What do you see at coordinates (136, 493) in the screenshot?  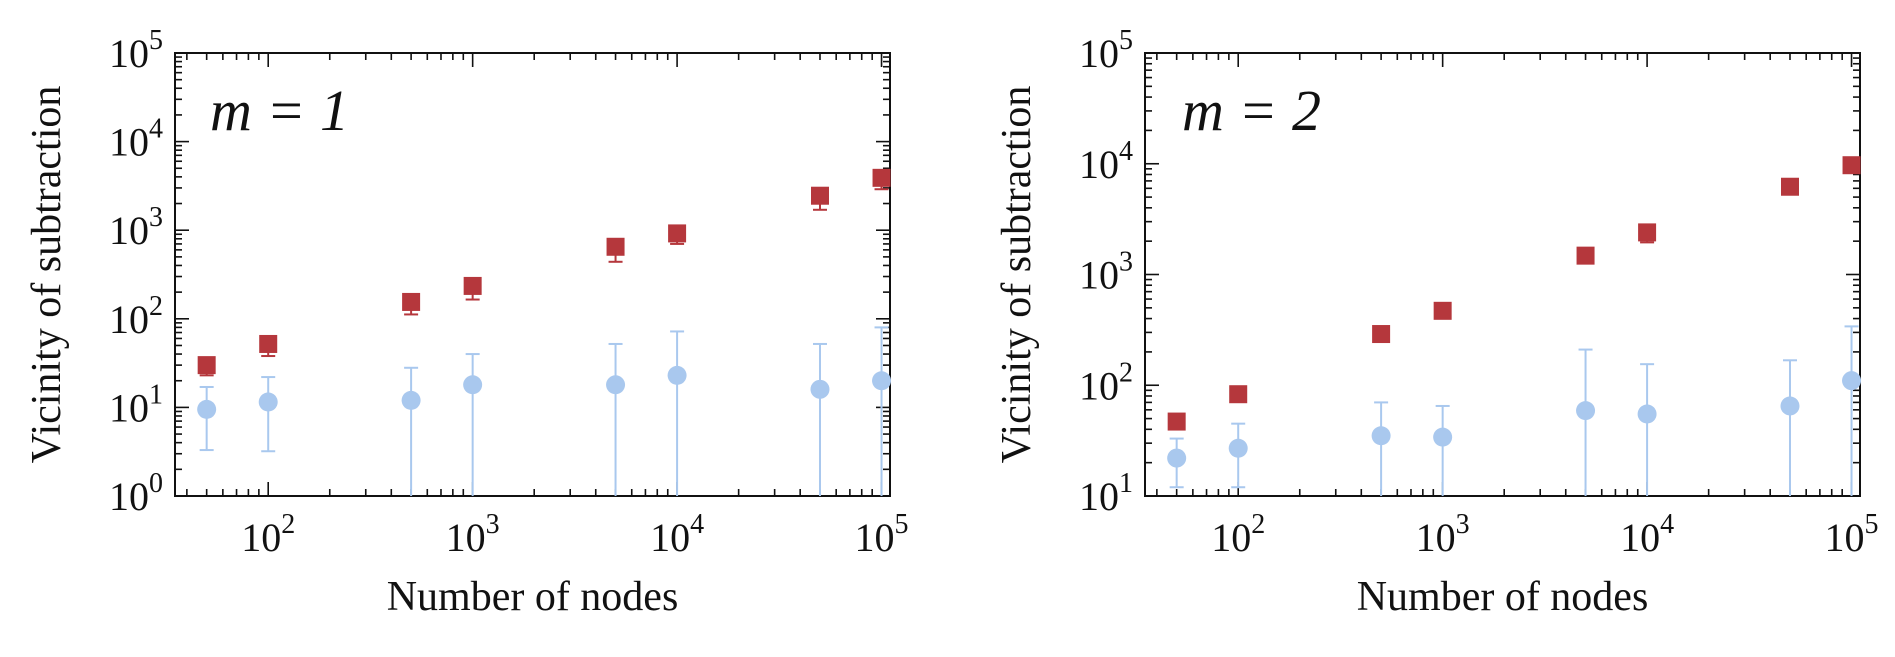 I see `y-tick-label: 10⁰` at bounding box center [136, 493].